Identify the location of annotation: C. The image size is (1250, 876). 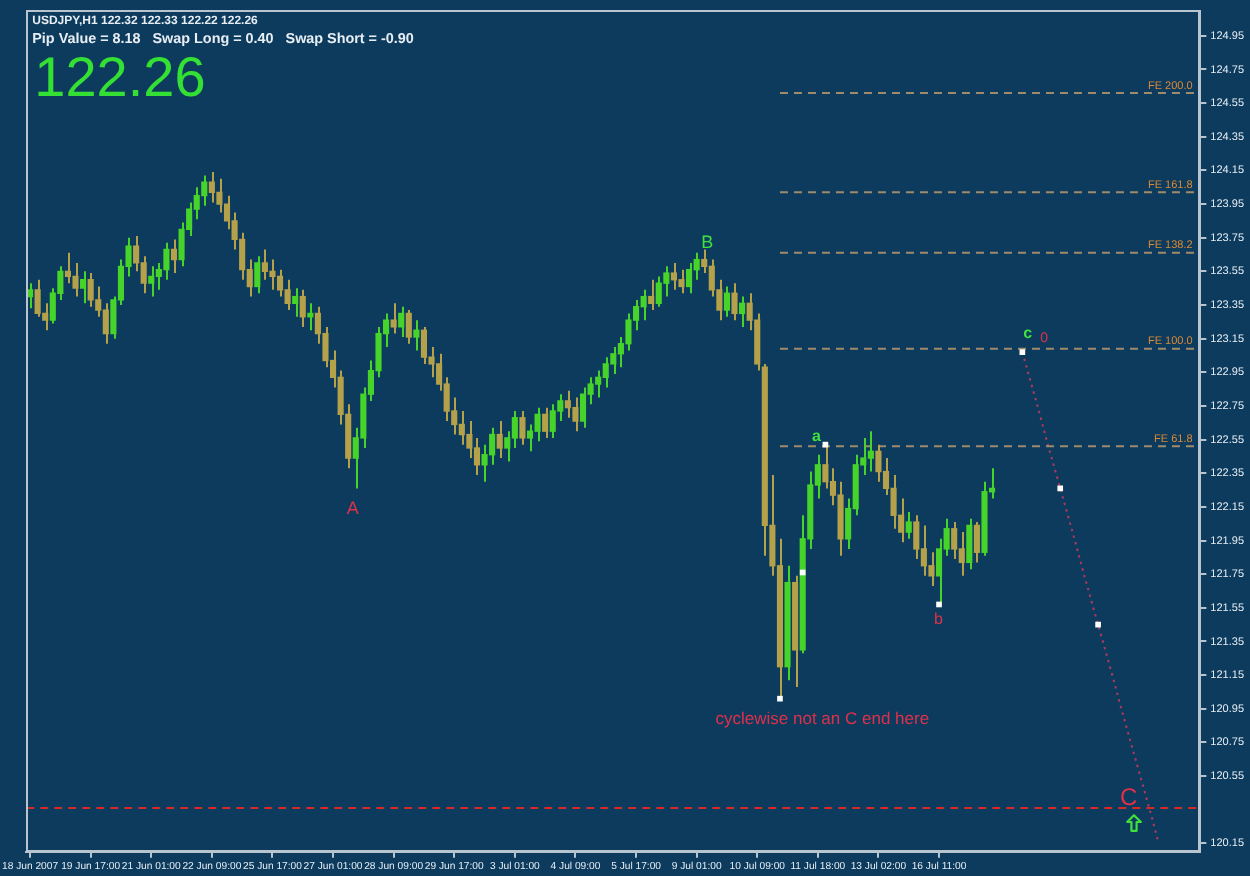
(1129, 797).